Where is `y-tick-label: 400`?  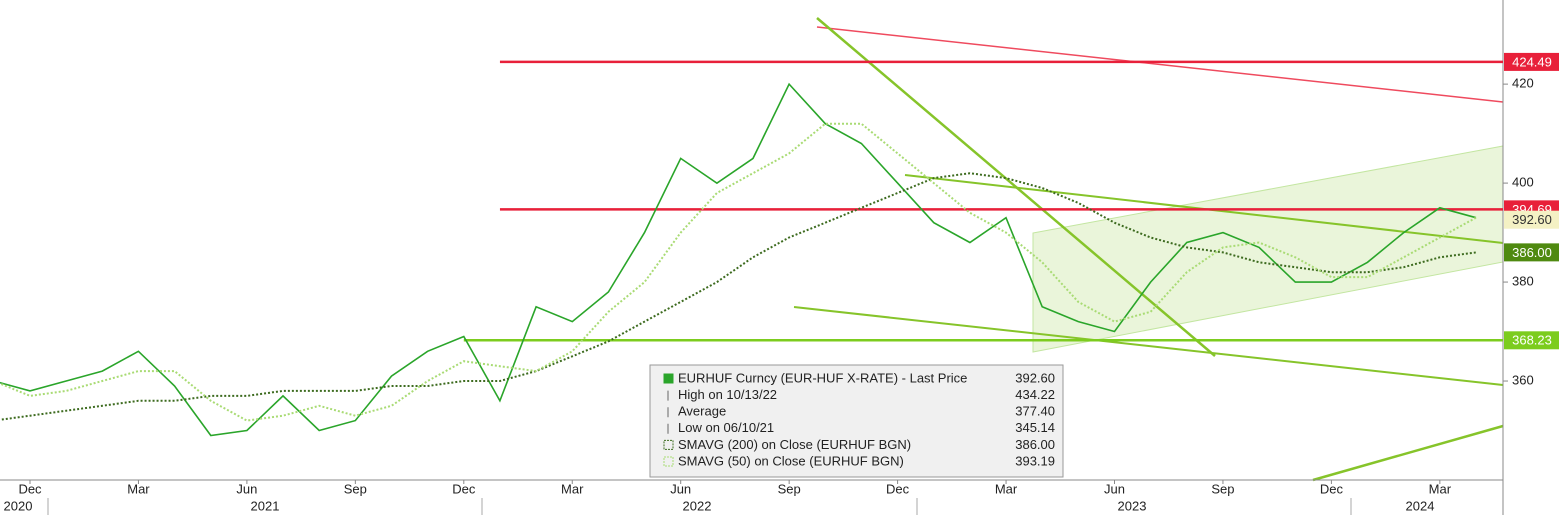
y-tick-label: 400 is located at coordinates (1523, 182).